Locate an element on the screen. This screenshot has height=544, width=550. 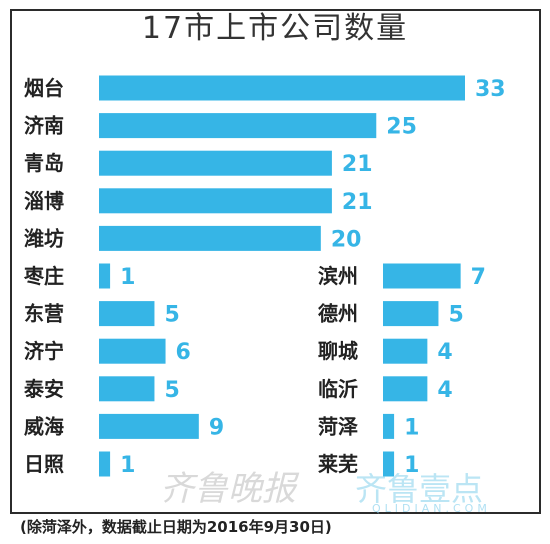
category-label: 滨州 is located at coordinates (338, 276).